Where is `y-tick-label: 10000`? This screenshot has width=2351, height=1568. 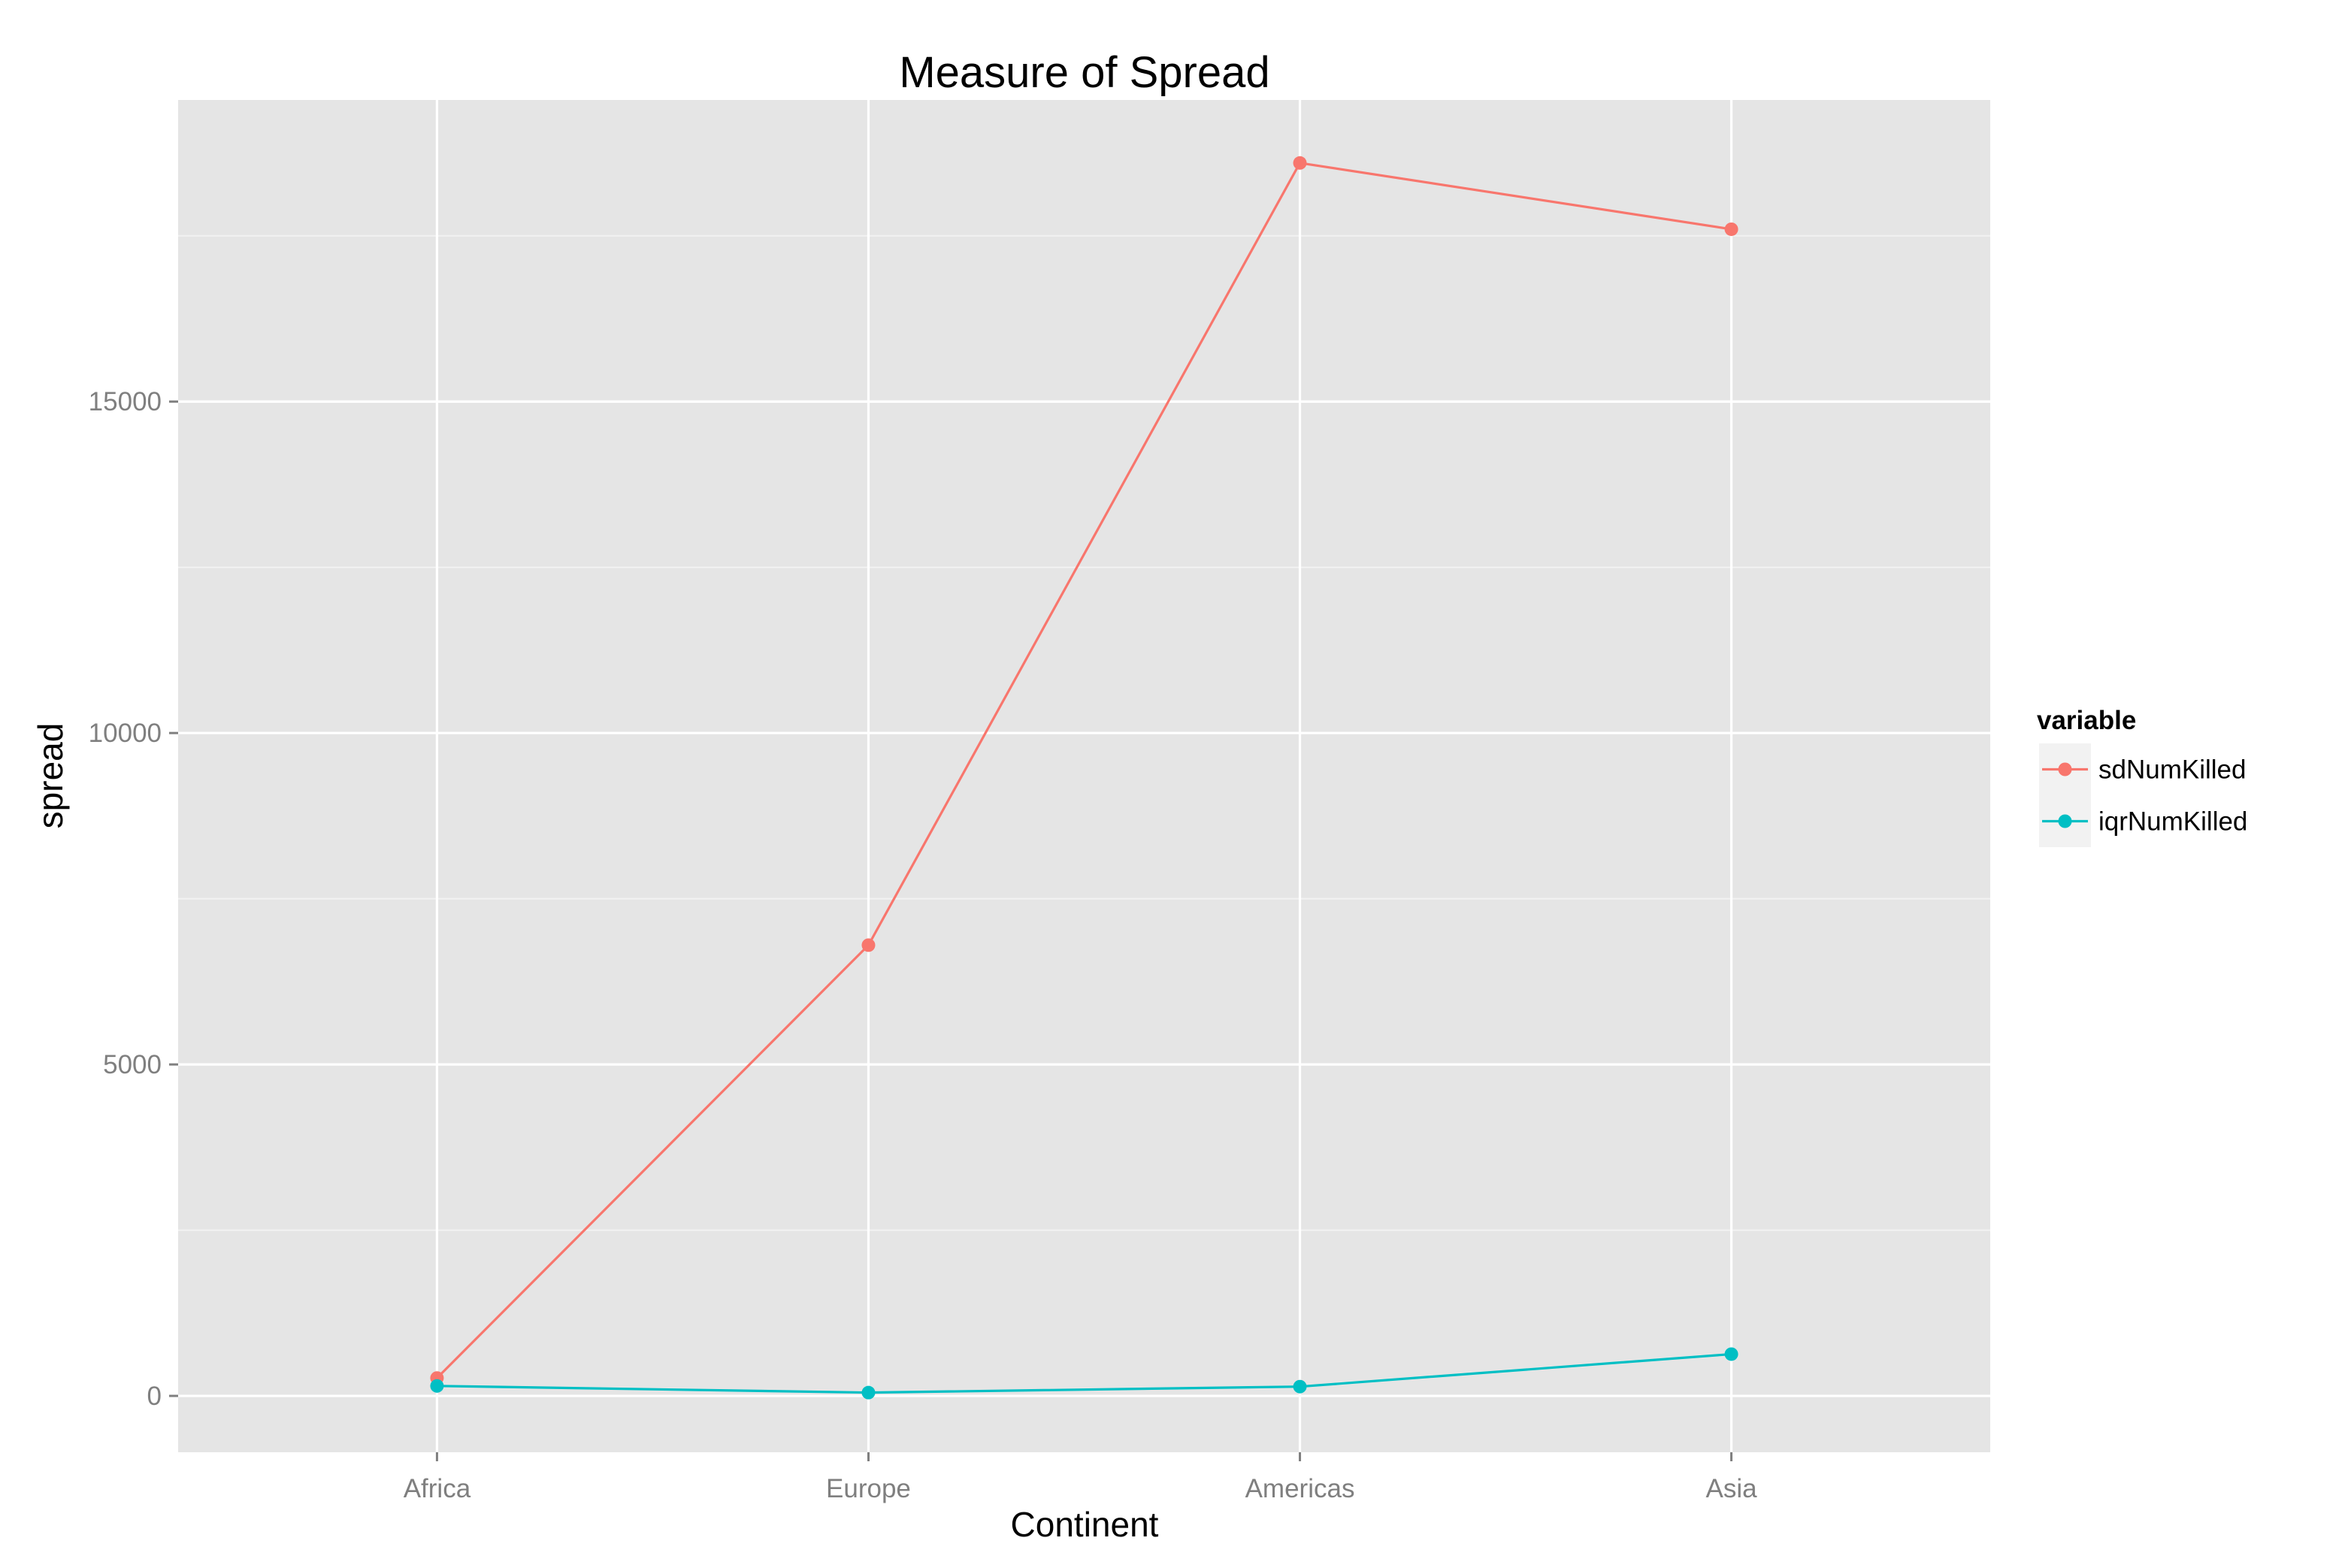
y-tick-label: 10000 is located at coordinates (126, 733).